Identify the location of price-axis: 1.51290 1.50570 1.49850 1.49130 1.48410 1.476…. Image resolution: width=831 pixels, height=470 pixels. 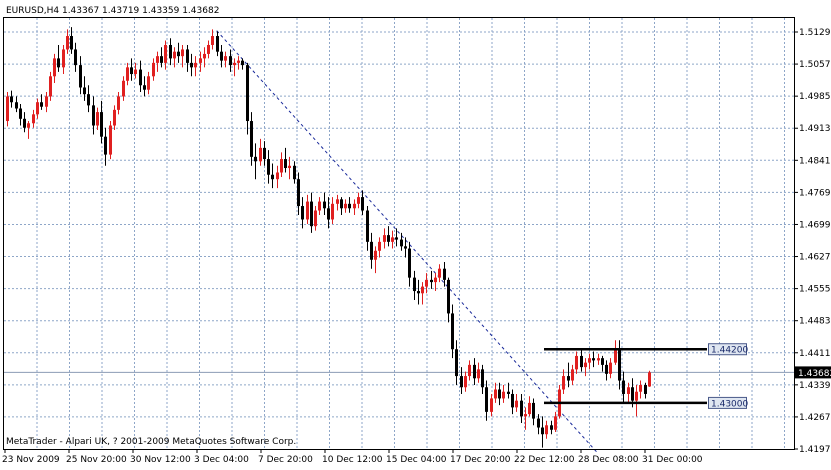
(812, 241).